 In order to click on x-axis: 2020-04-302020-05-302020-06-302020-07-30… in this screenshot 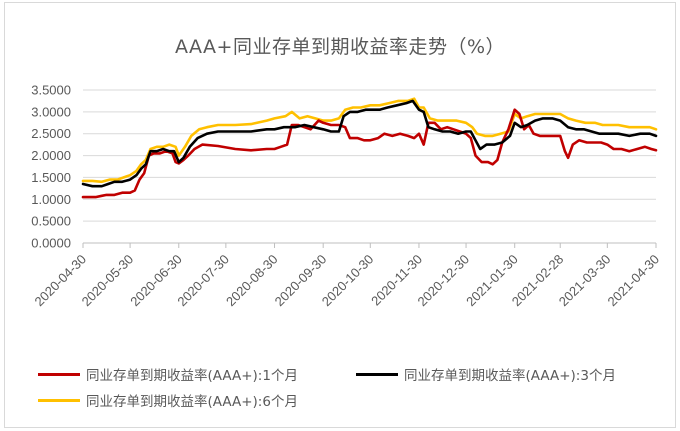, I will do `click(346, 276)`.